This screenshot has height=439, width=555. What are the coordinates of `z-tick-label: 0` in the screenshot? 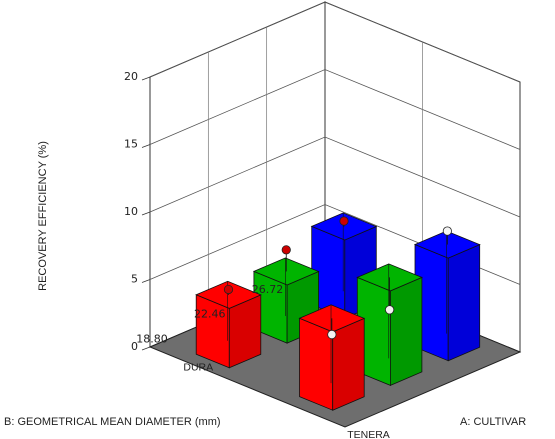 It's located at (134, 346).